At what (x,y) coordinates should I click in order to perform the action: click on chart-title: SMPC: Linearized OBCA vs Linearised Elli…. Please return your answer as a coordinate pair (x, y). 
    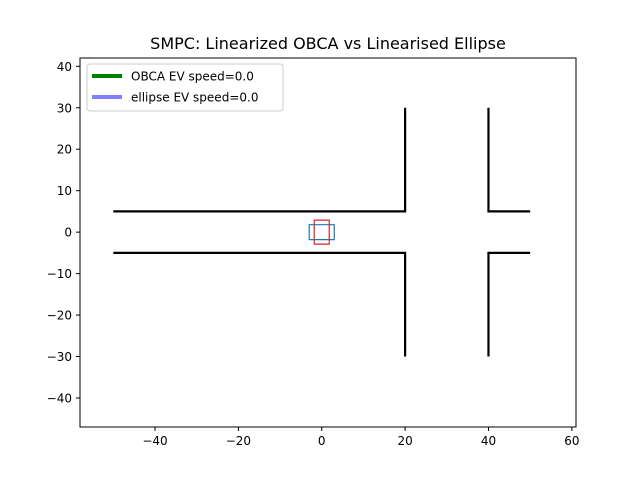
    Looking at the image, I should click on (328, 43).